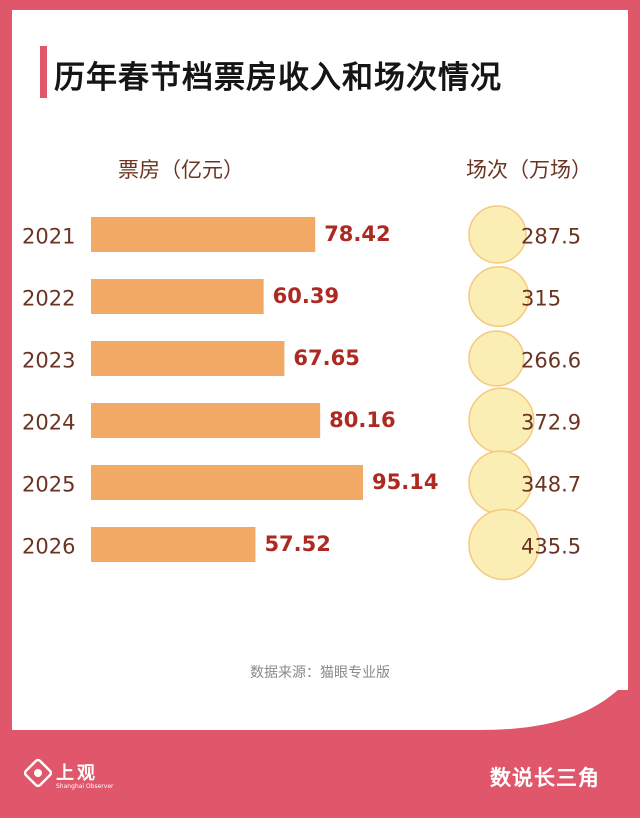 Image resolution: width=640 pixels, height=818 pixels. What do you see at coordinates (181, 170) in the screenshot?
I see `box-office-header: 票房（亿元）` at bounding box center [181, 170].